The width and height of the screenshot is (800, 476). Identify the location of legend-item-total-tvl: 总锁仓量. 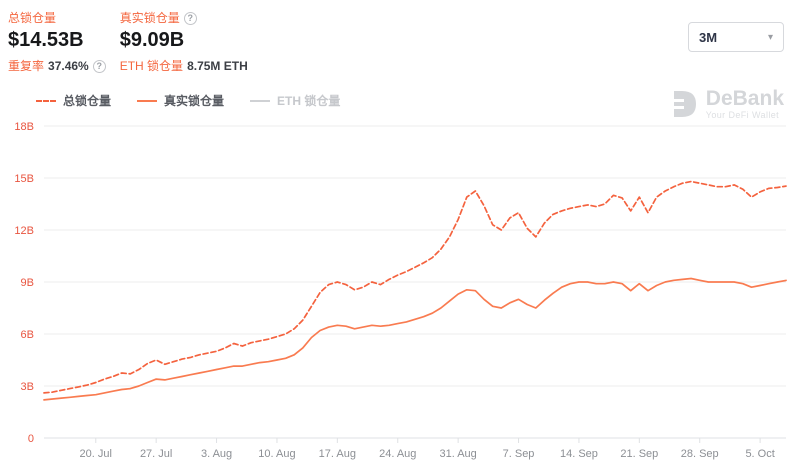
(73, 100).